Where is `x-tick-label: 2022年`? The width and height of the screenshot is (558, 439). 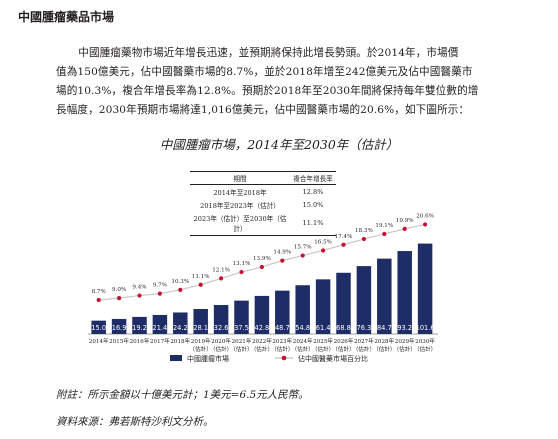
x-tick-label: 2022年 is located at coordinates (262, 341).